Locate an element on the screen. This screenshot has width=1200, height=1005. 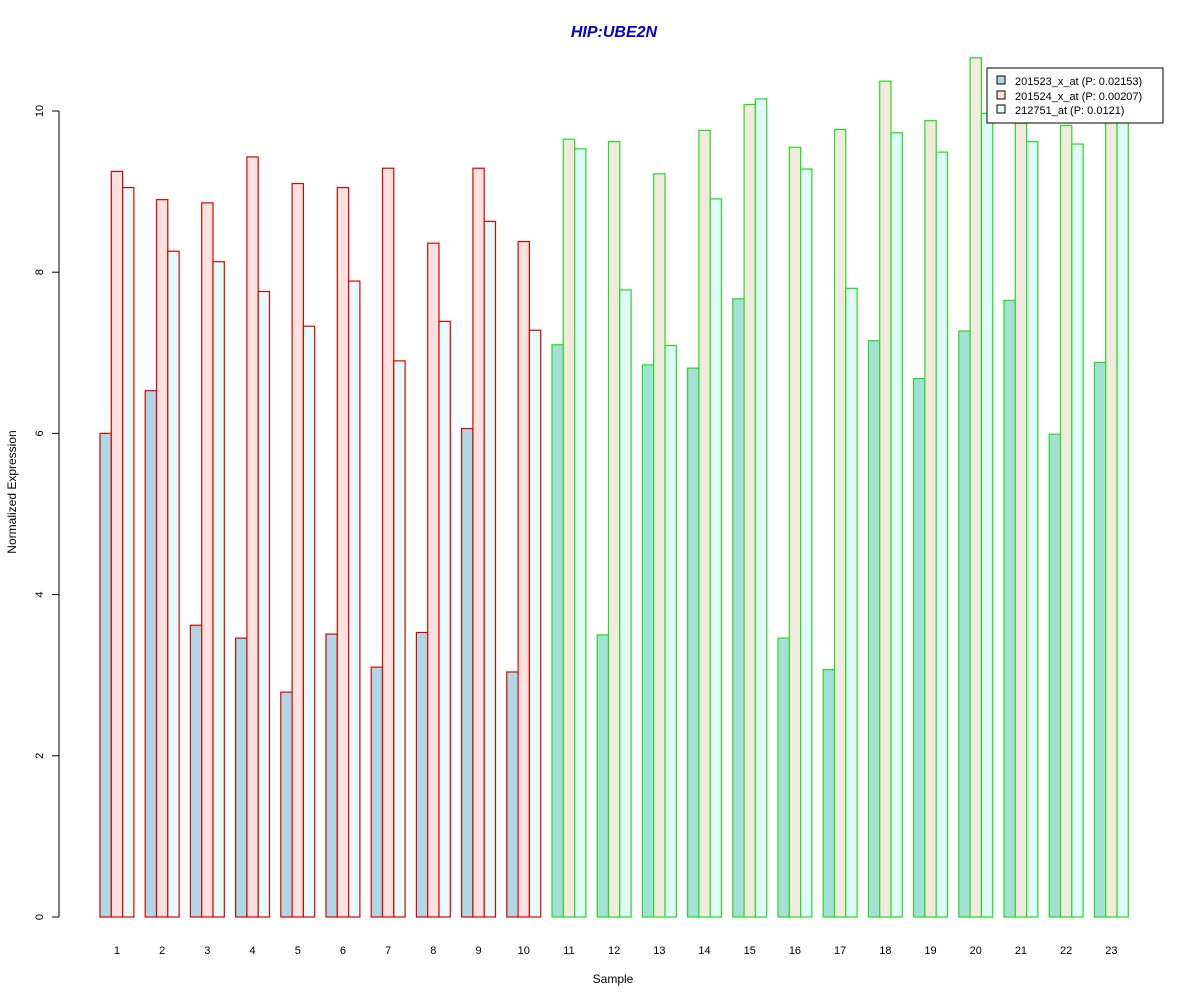
x-tick-label: 18 is located at coordinates (885, 951).